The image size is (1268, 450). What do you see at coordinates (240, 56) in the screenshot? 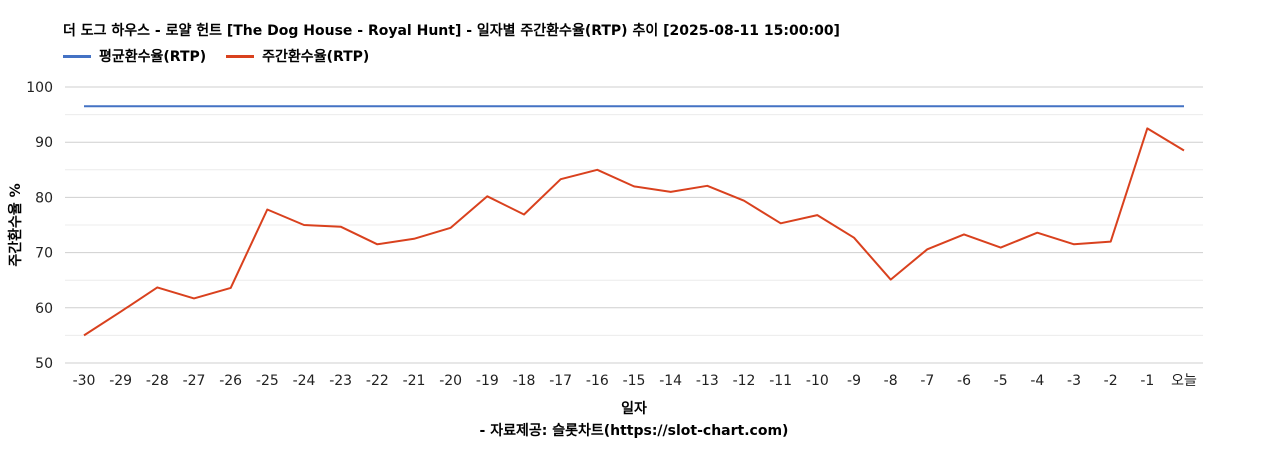
I see `legend-swatch-weekly` at bounding box center [240, 56].